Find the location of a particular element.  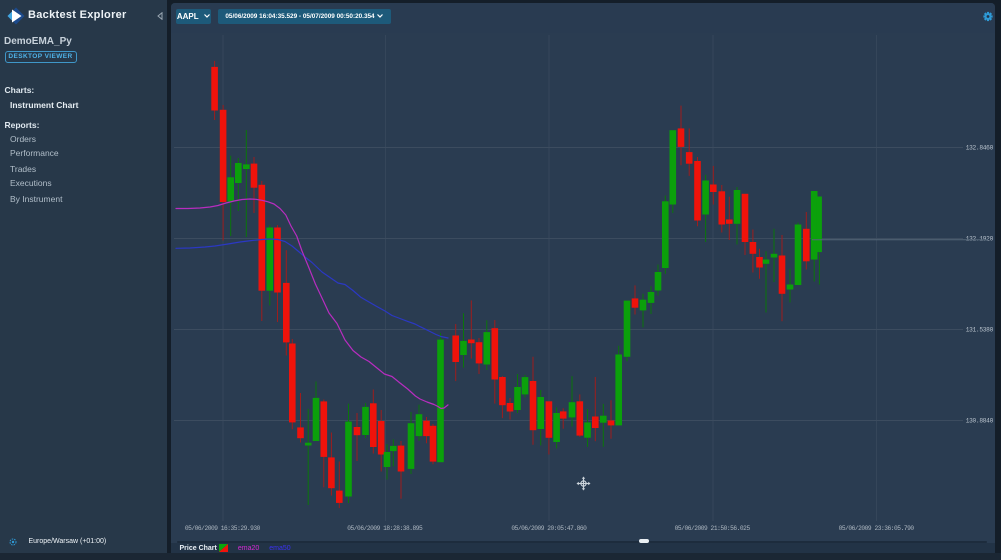

svg-text: 05/06/2009 16:35:29.930 is located at coordinates (223, 528).